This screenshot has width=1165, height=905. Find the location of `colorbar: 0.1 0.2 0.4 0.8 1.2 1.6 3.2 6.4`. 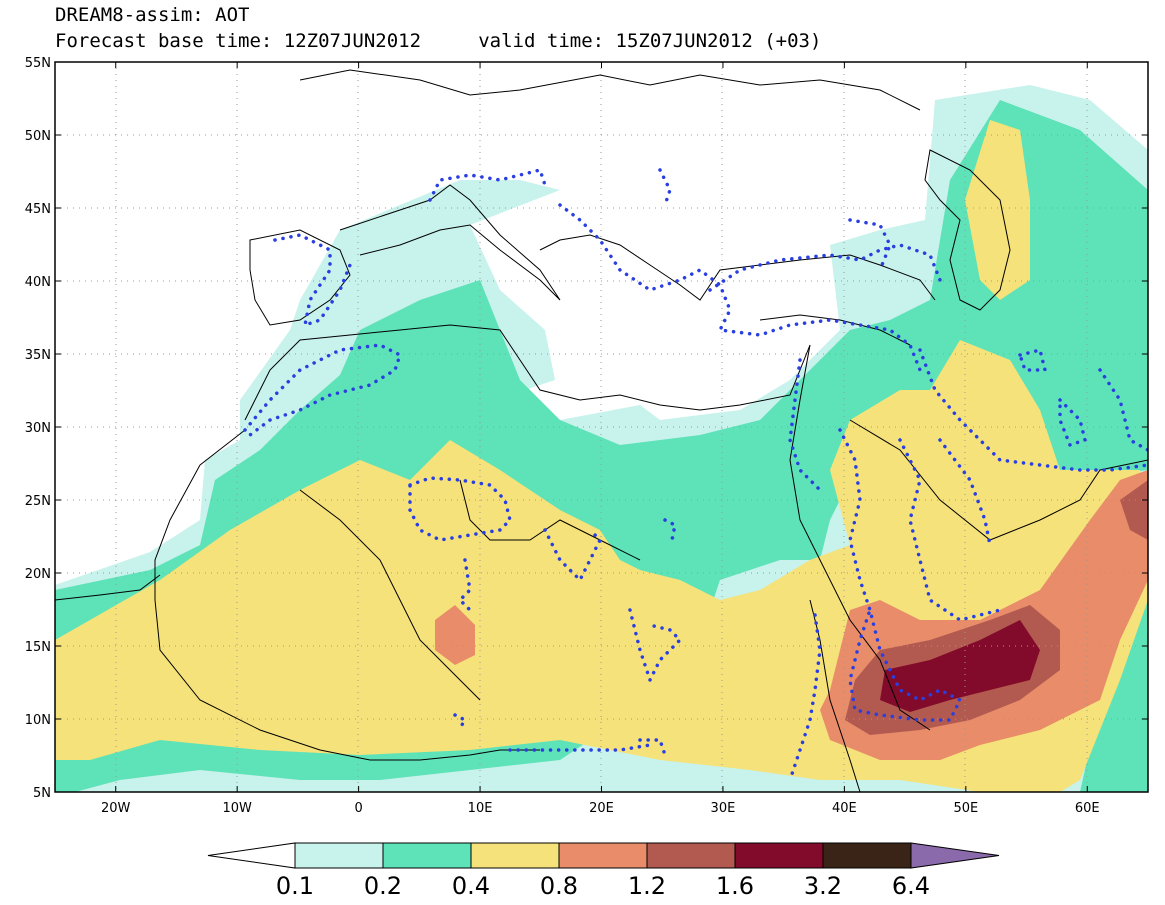

colorbar: 0.1 0.2 0.4 0.8 1.2 1.6 3.2 6.4 is located at coordinates (603, 871).